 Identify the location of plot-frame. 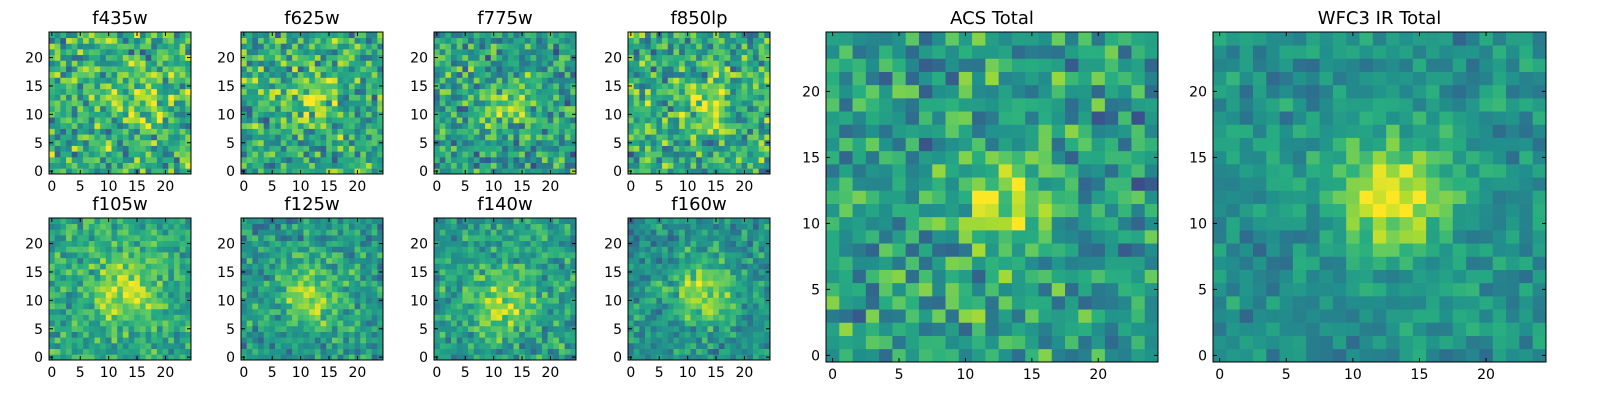
(505, 289).